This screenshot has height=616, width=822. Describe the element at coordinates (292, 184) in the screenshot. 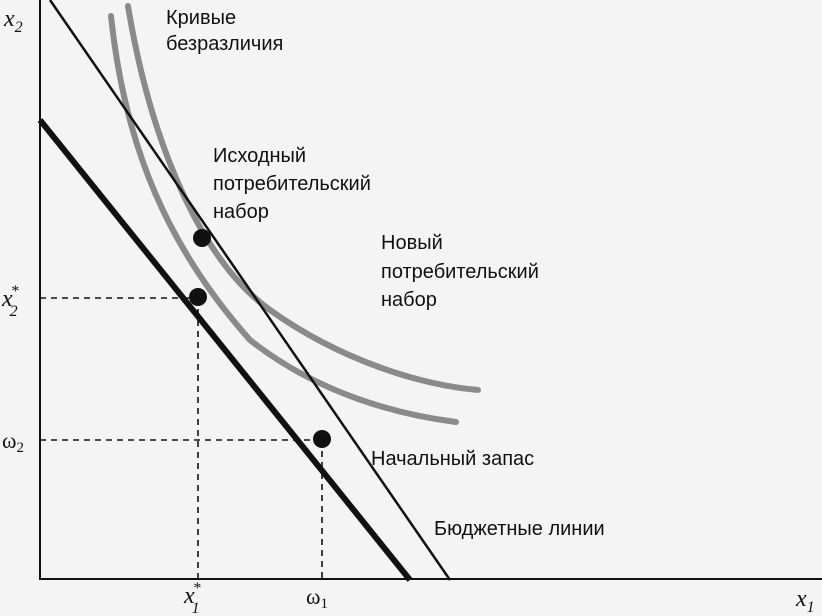

I see `label-original-bundle-2: потребительский` at that location.